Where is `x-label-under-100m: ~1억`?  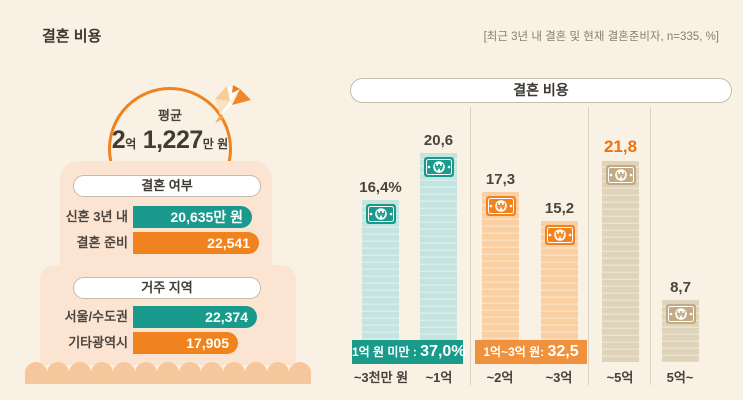
x-label-under-100m: ~1억 is located at coordinates (439, 377).